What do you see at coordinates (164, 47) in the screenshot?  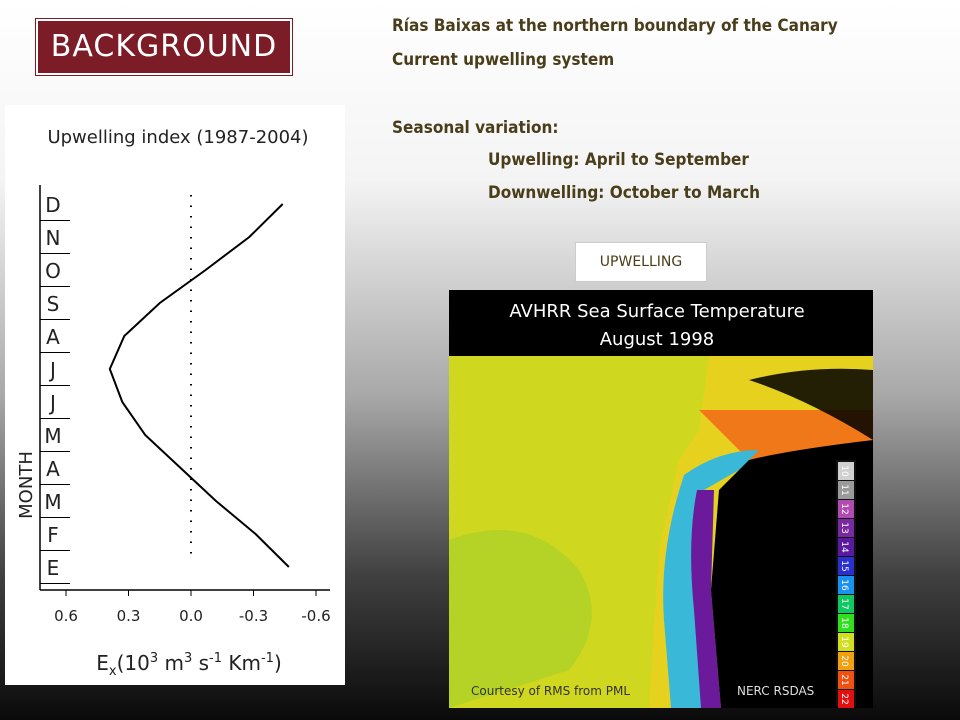 I see `badge: BACKGROUND` at bounding box center [164, 47].